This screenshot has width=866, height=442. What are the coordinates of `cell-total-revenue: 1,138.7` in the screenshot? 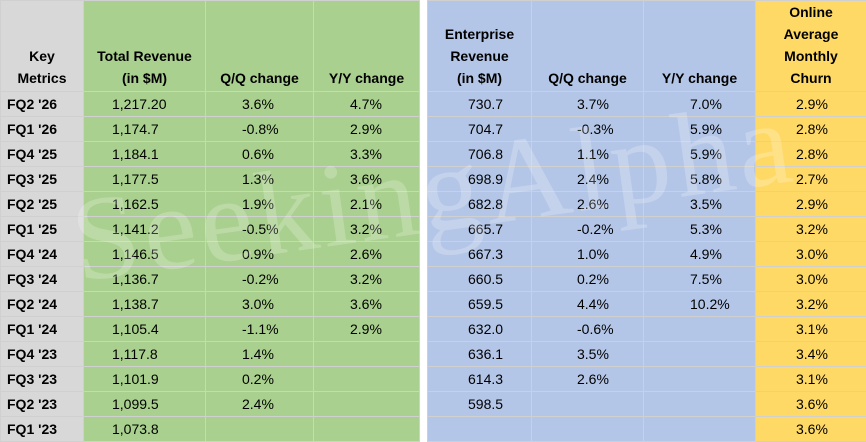 It's located at (144, 304).